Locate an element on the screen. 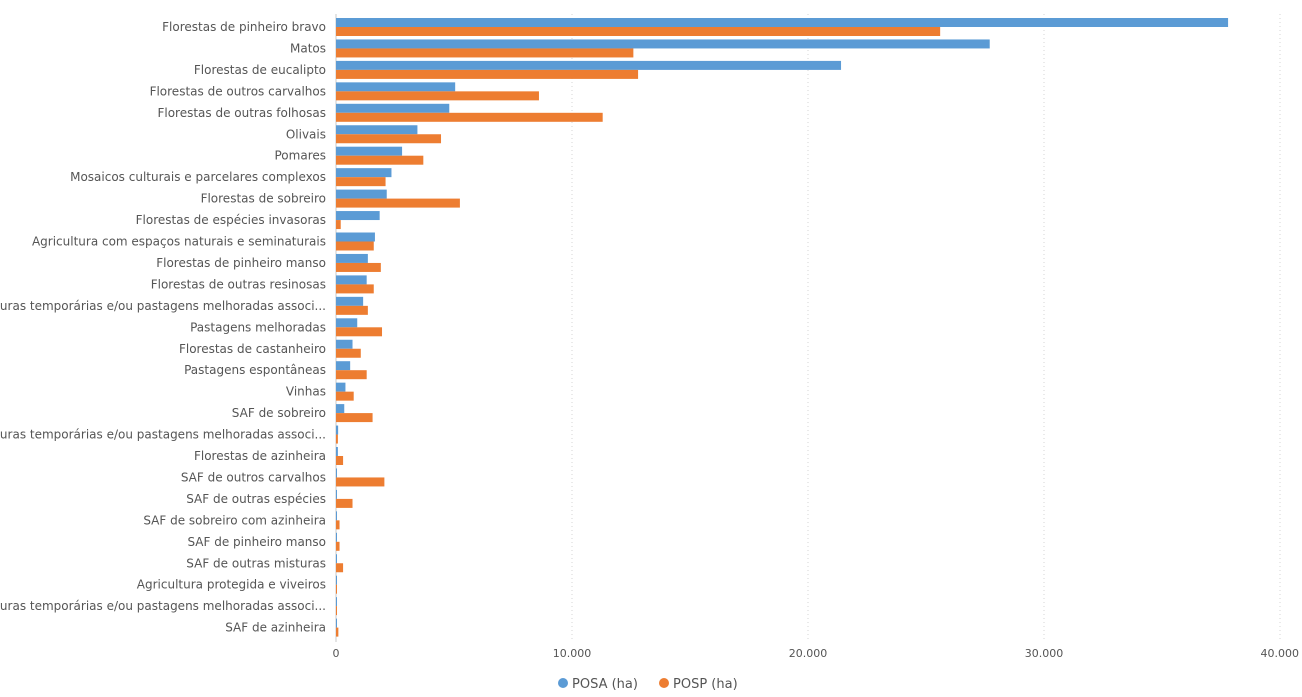 The width and height of the screenshot is (1302, 697). category-label: Matos is located at coordinates (308, 48).